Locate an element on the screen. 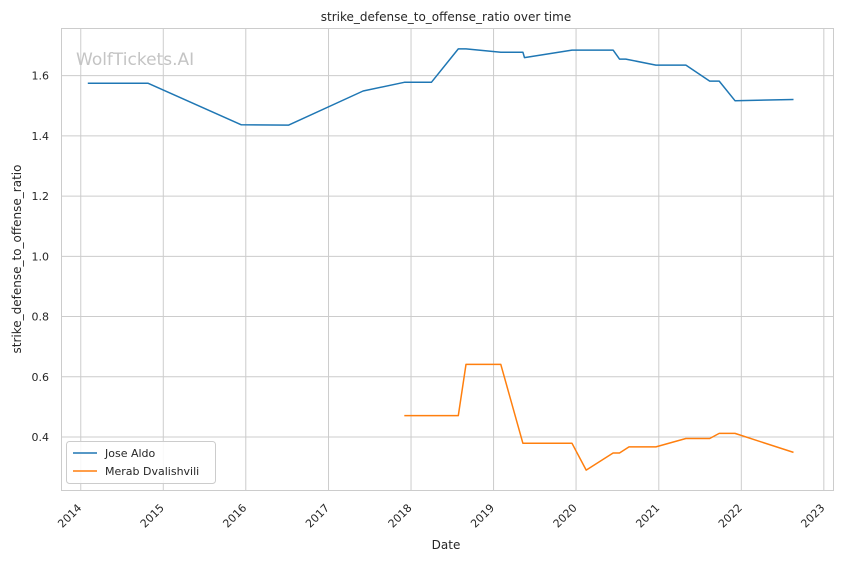  y-tick-label: 1.0 is located at coordinates (41, 256).